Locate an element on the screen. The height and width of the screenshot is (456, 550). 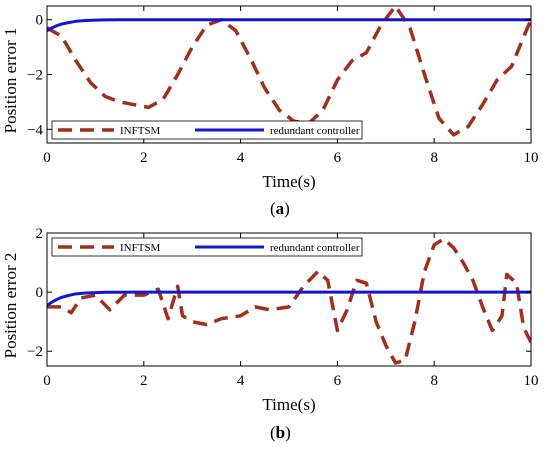
caption-letter: a is located at coordinates (280, 208).